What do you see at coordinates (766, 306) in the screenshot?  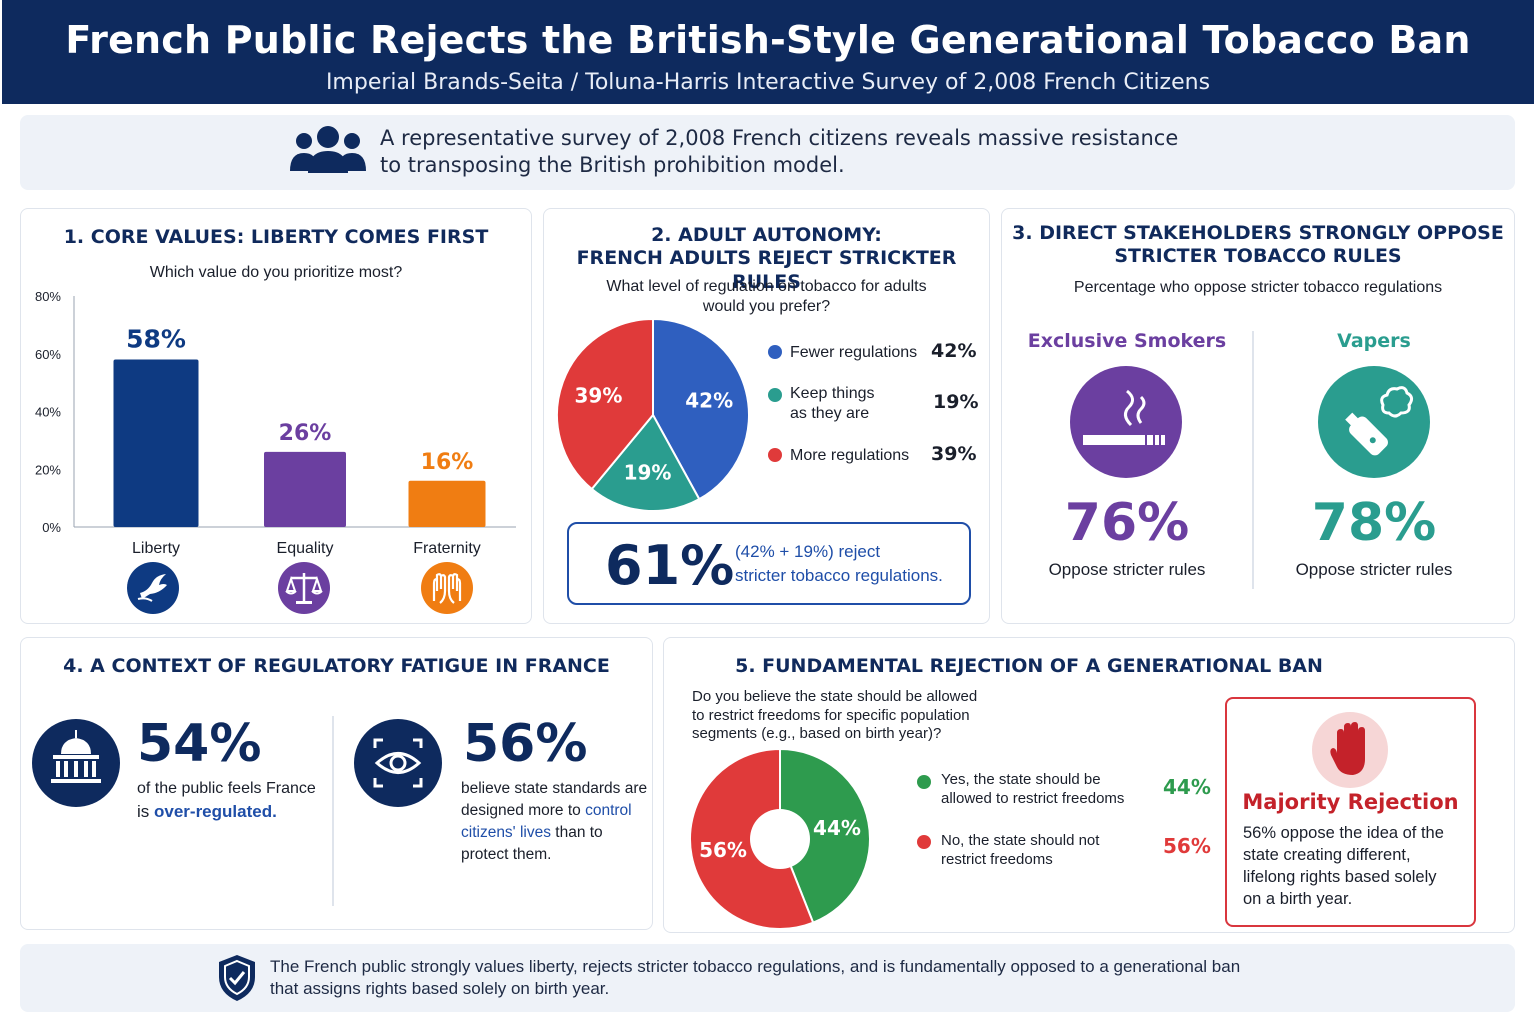 I see `section2-question-line2: would you prefer?` at bounding box center [766, 306].